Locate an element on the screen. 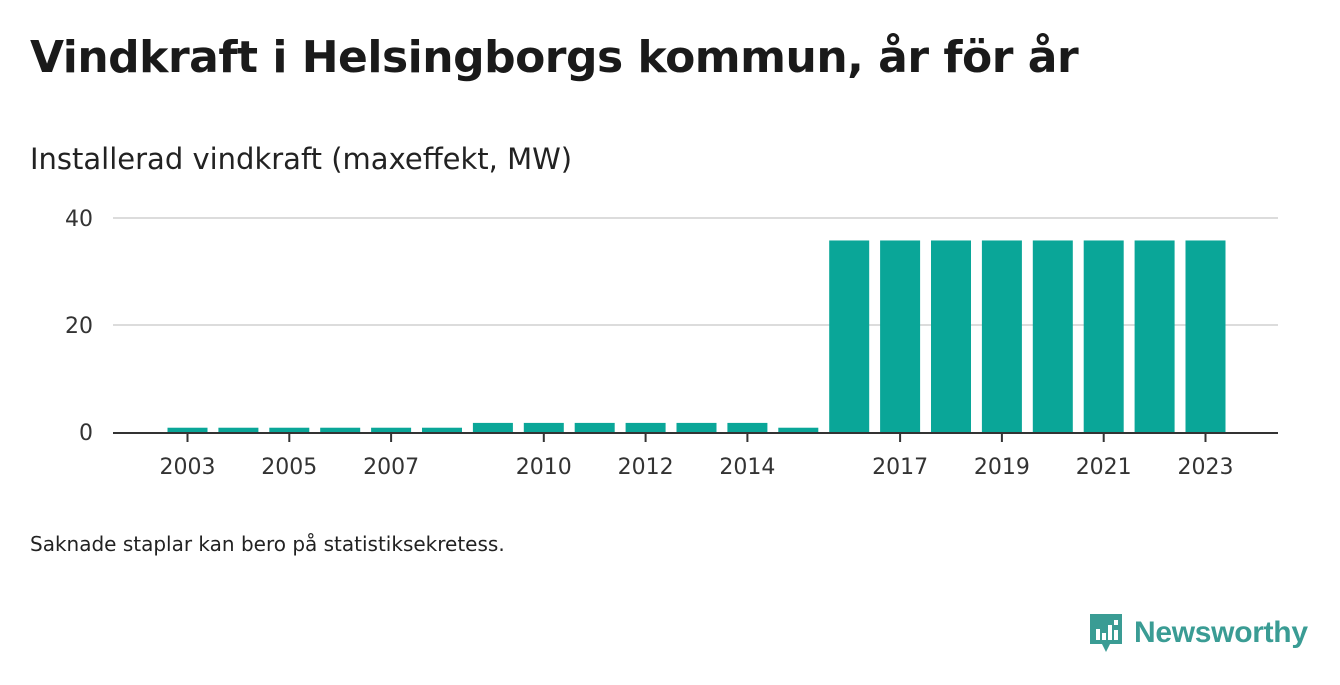 Image resolution: width=1340 pixels, height=685 pixels. y-tick-label: 20 is located at coordinates (79, 326).